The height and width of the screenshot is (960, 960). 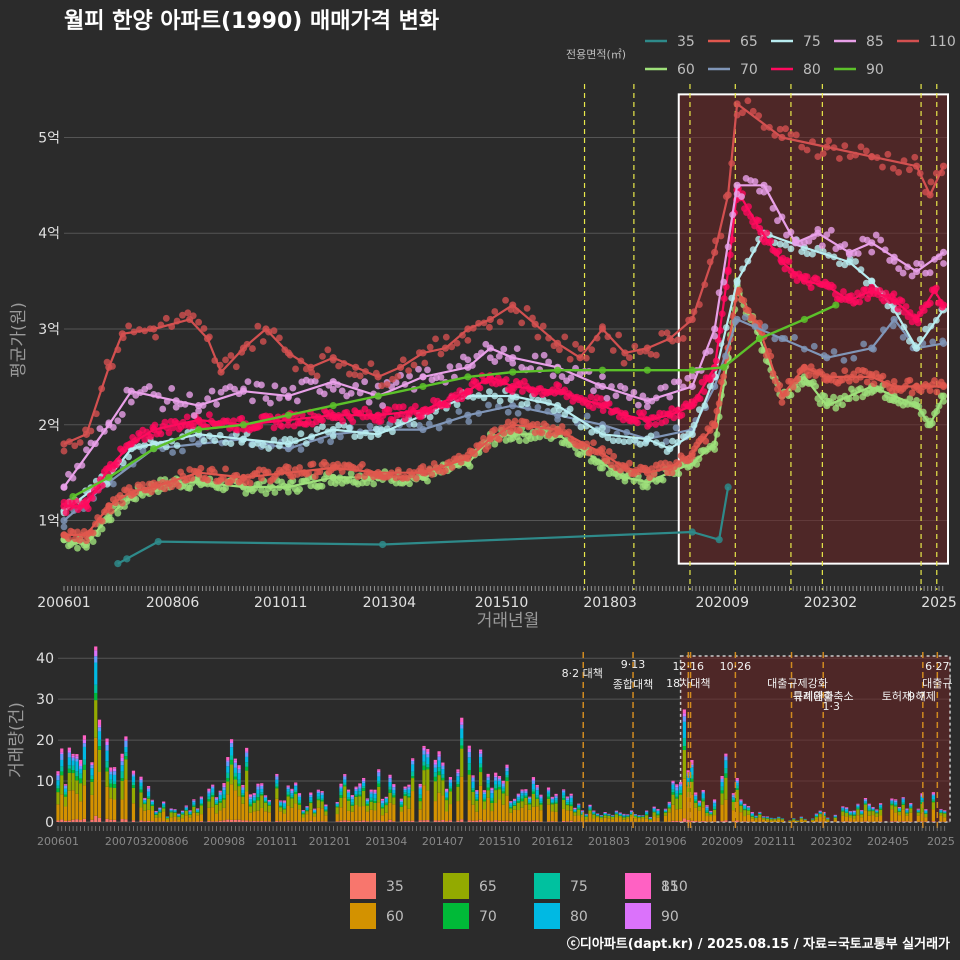 What do you see at coordinates (488, 887) in the screenshot?
I see `volume-legend-label: 65` at bounding box center [488, 887].